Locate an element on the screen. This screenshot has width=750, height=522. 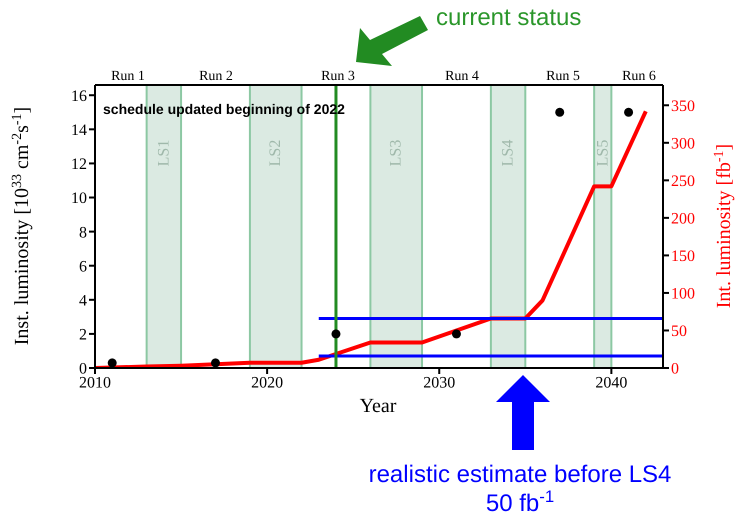
text: realistic estimate before LS4 50 fb$^{-1}$ is located at coordinates (520, 489).